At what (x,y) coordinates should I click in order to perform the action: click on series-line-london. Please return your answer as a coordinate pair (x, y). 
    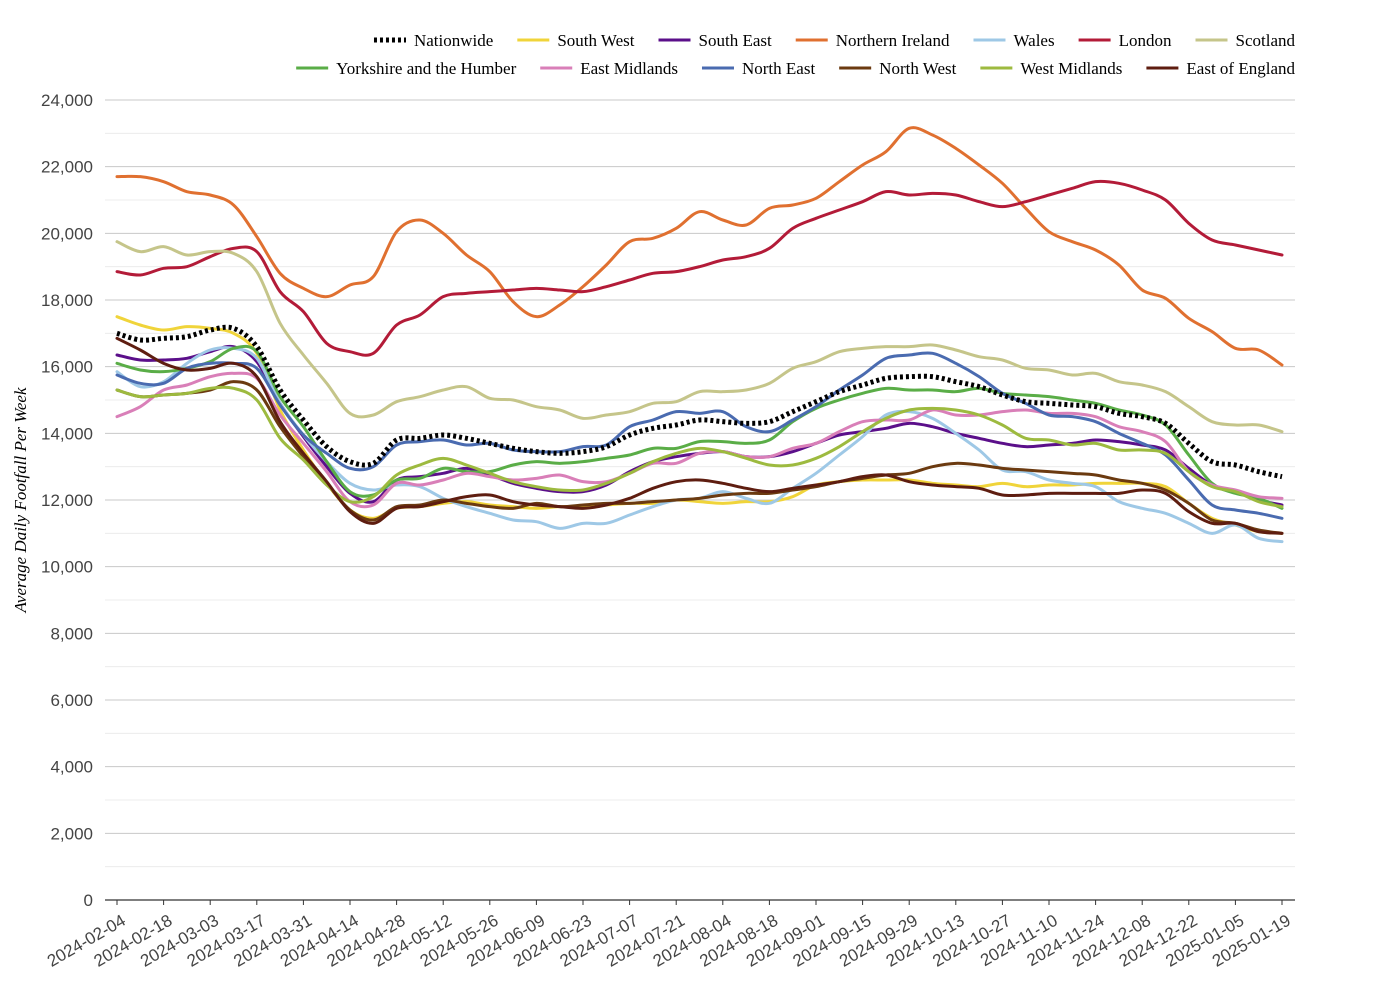
    Looking at the image, I should click on (699, 268).